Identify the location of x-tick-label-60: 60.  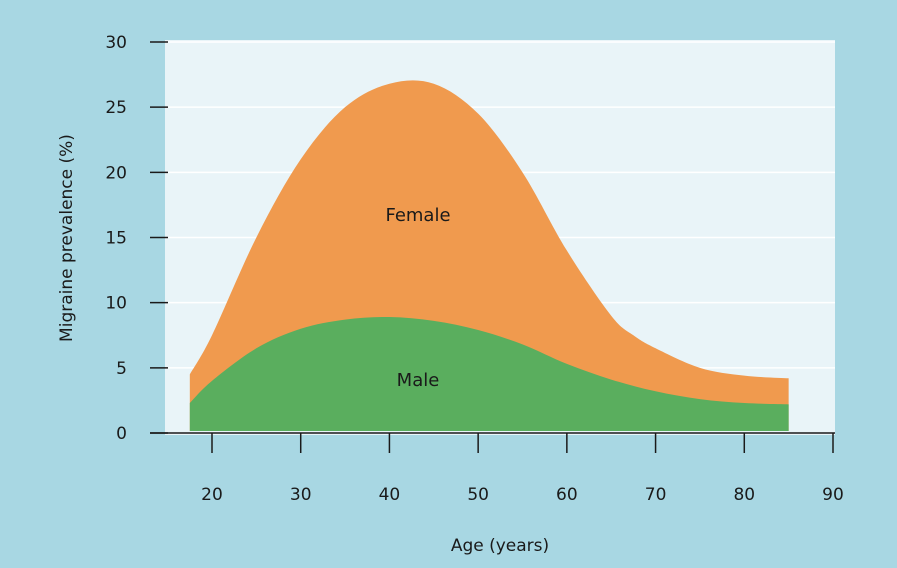
(567, 495).